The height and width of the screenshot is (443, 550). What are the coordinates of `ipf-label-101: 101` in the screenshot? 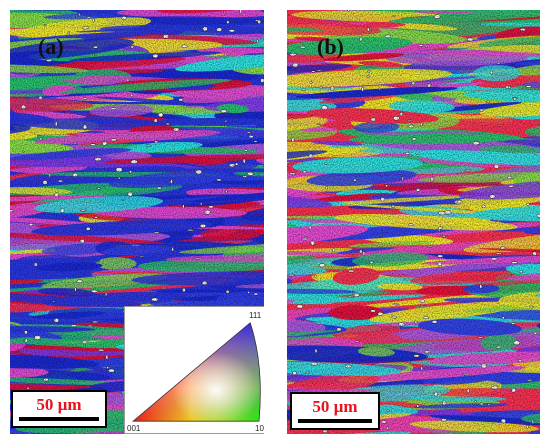 It's located at (259, 428).